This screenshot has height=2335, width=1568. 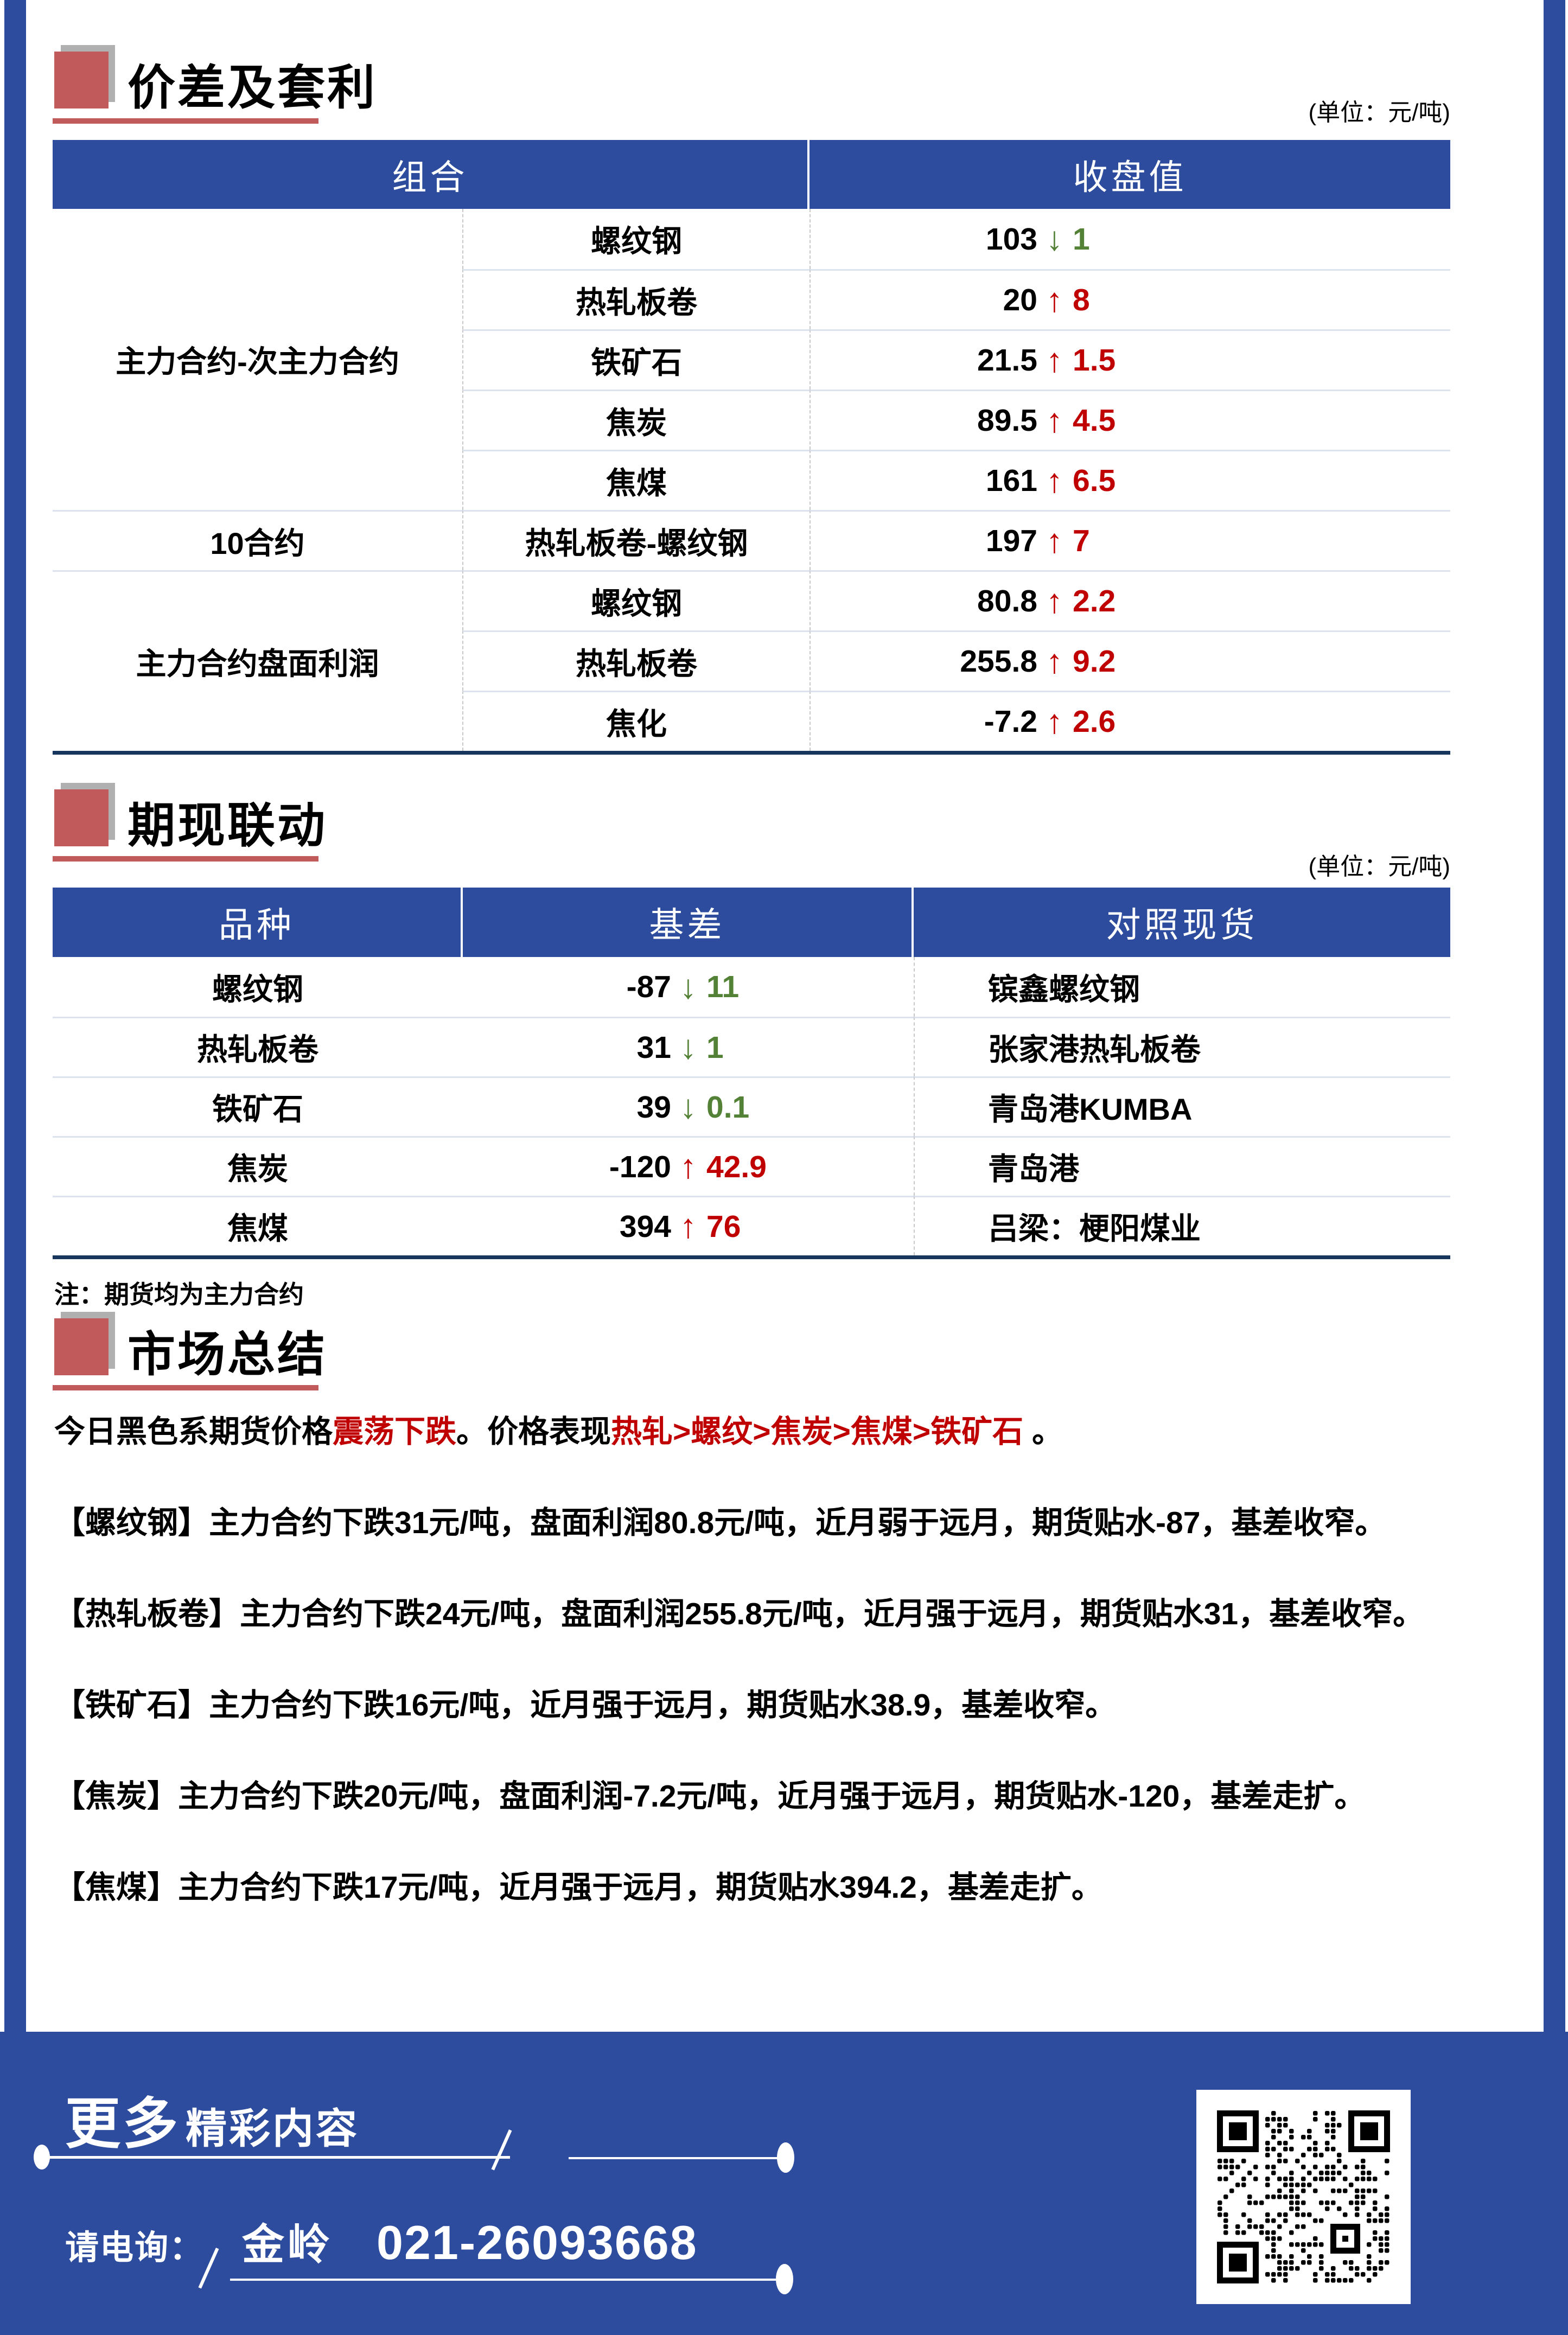 What do you see at coordinates (288, 2244) in the screenshot?
I see `contact-name: 金岭` at bounding box center [288, 2244].